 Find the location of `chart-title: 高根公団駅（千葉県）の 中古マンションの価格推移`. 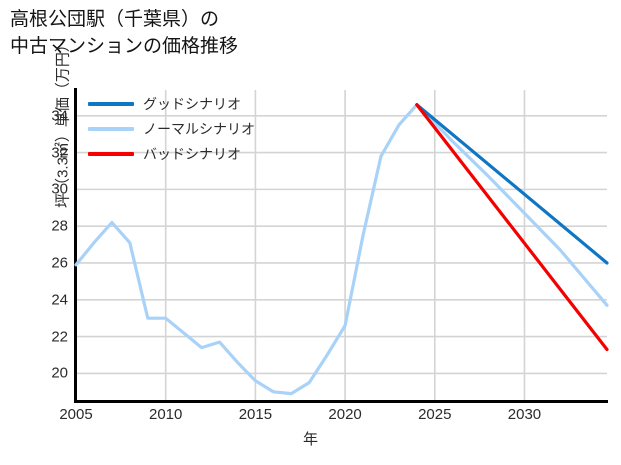

chart-title: 高根公団駅（千葉県）の 中古マンションの価格推移 is located at coordinates (124, 33).